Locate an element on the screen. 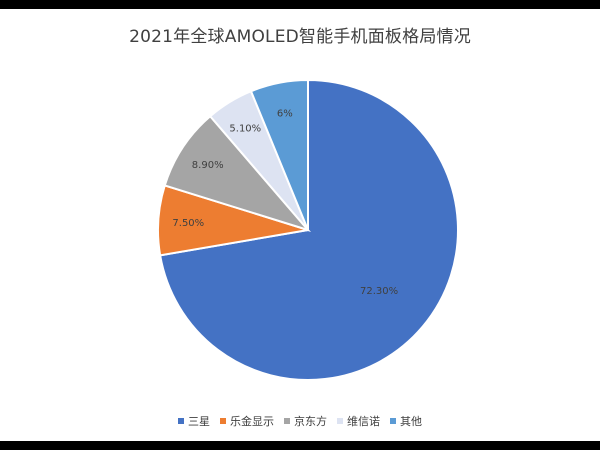 This screenshot has height=450, width=600. legend-item-2: 京东方 is located at coordinates (305, 421).